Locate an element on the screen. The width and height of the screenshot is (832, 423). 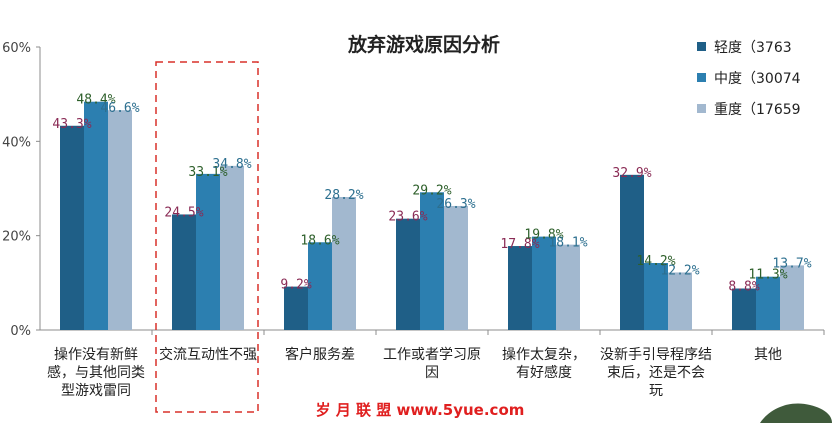
data-label: 23.6% is located at coordinates (407, 217).